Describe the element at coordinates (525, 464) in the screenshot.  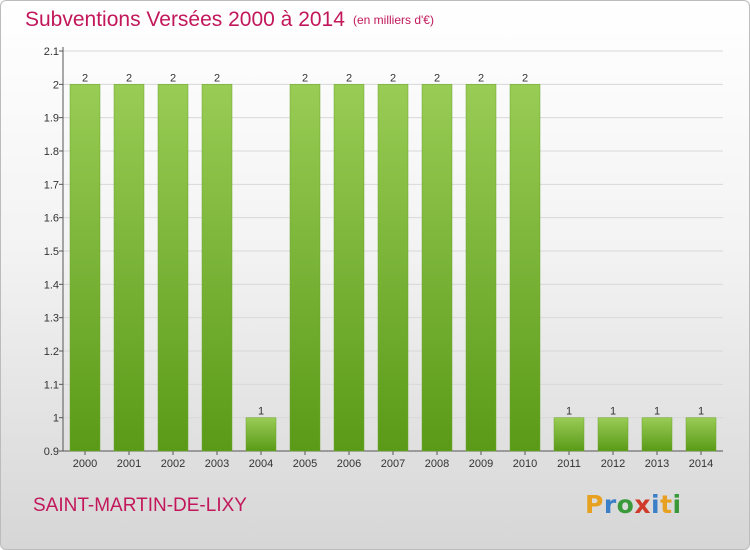
I see `x-tick-label: 2010` at that location.